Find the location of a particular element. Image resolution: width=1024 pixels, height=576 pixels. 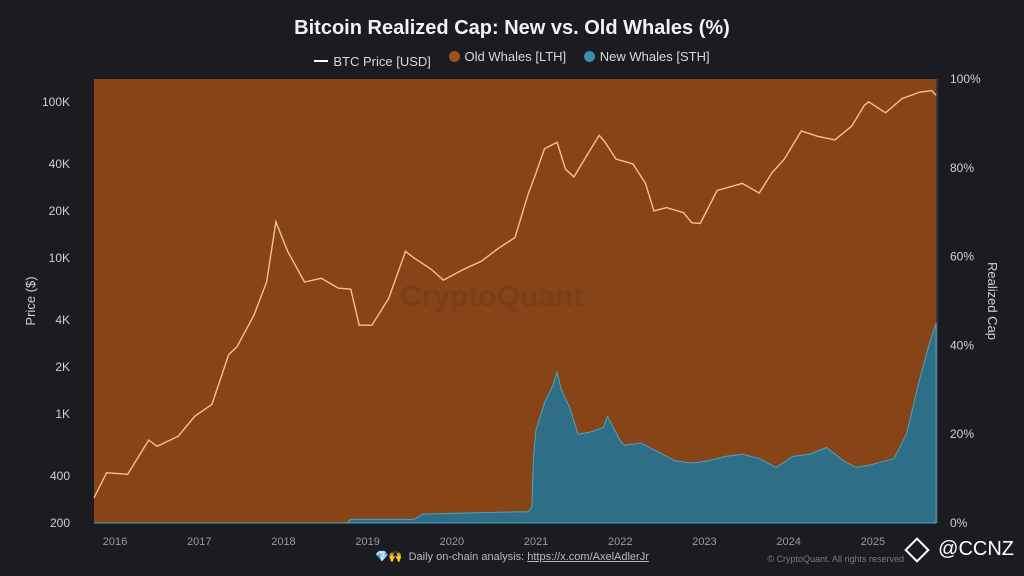

right-tick-label: 80% is located at coordinates (962, 168).